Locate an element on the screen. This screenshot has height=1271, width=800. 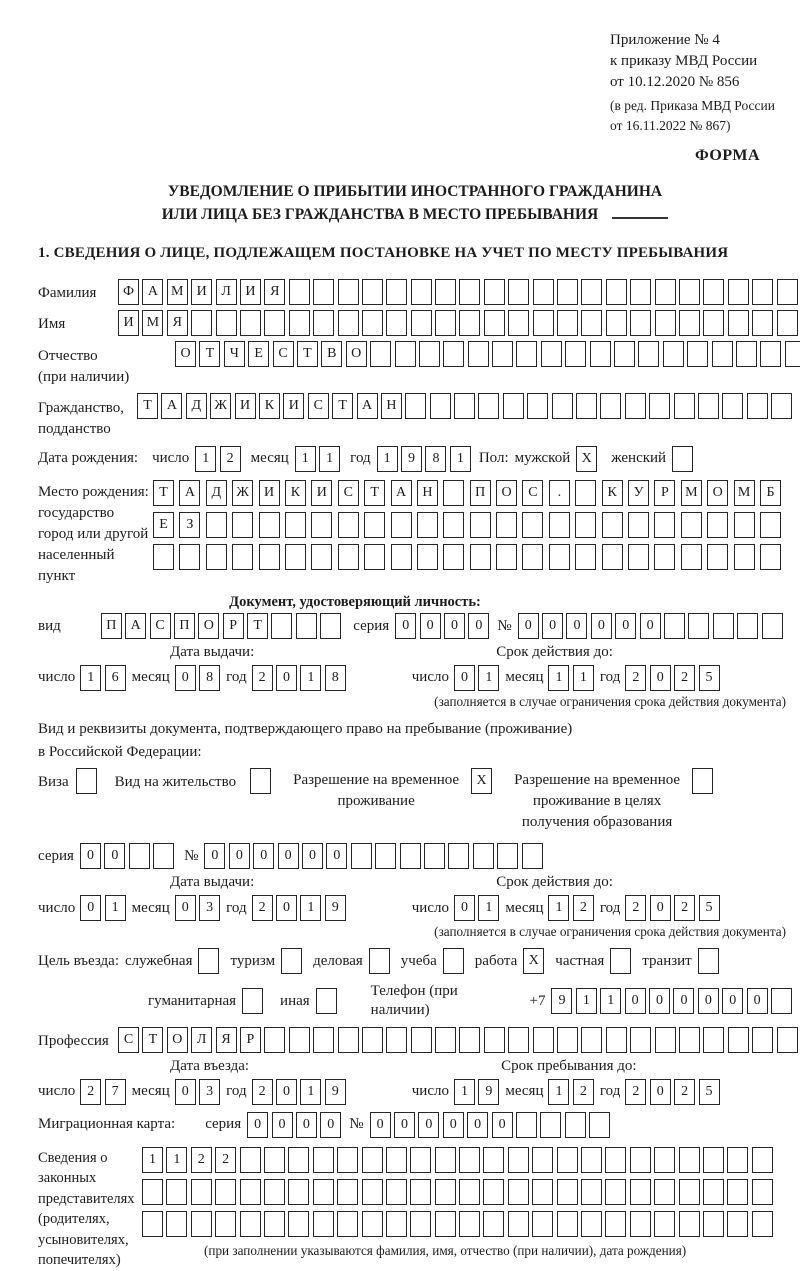
char-cell: Е is located at coordinates (163, 524).